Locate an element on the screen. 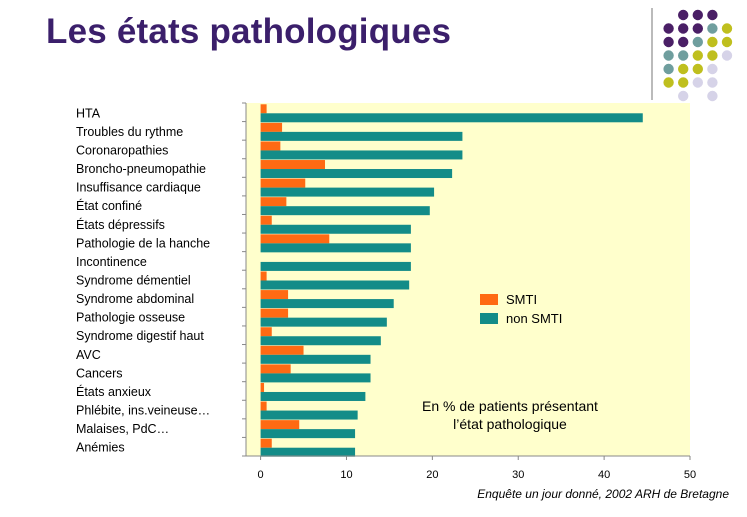 The width and height of the screenshot is (747, 517). x-tick-label: 30 is located at coordinates (518, 475).